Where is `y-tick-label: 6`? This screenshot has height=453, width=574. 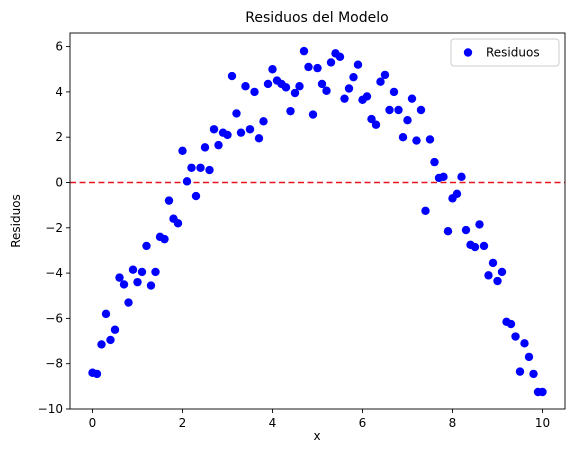 y-tick-label: 6 is located at coordinates (59, 47).